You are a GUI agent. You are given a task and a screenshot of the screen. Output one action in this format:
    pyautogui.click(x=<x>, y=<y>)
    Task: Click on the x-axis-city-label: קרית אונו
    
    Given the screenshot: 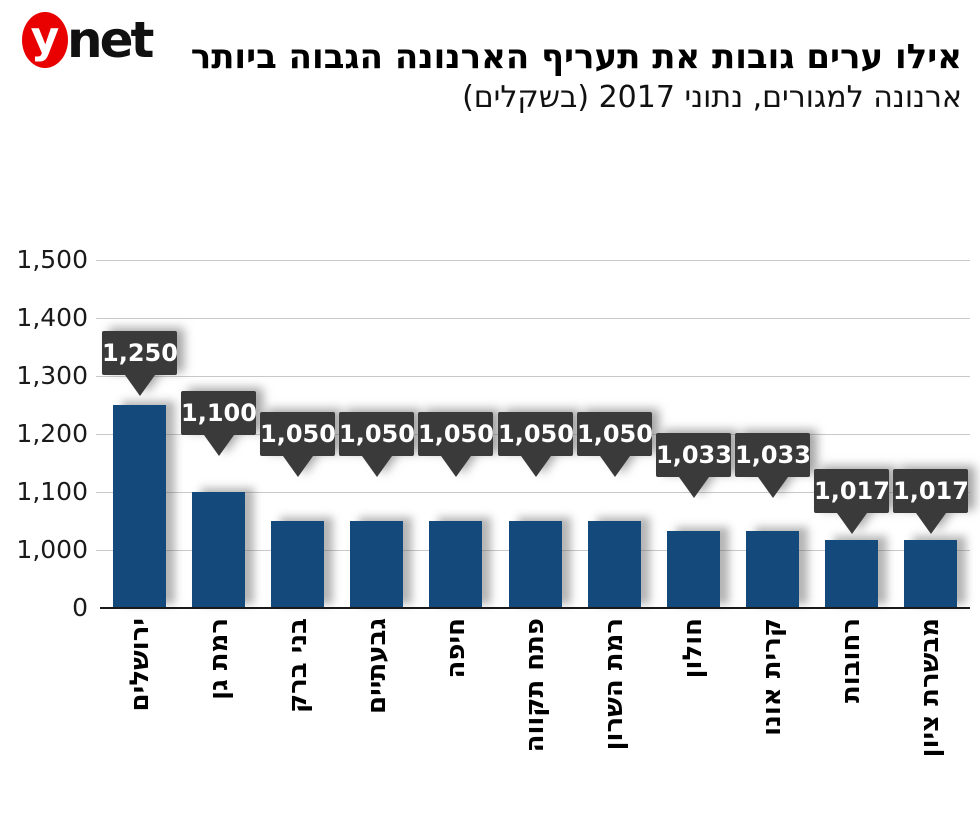 What is the action you would take?
    pyautogui.click(x=772, y=677)
    